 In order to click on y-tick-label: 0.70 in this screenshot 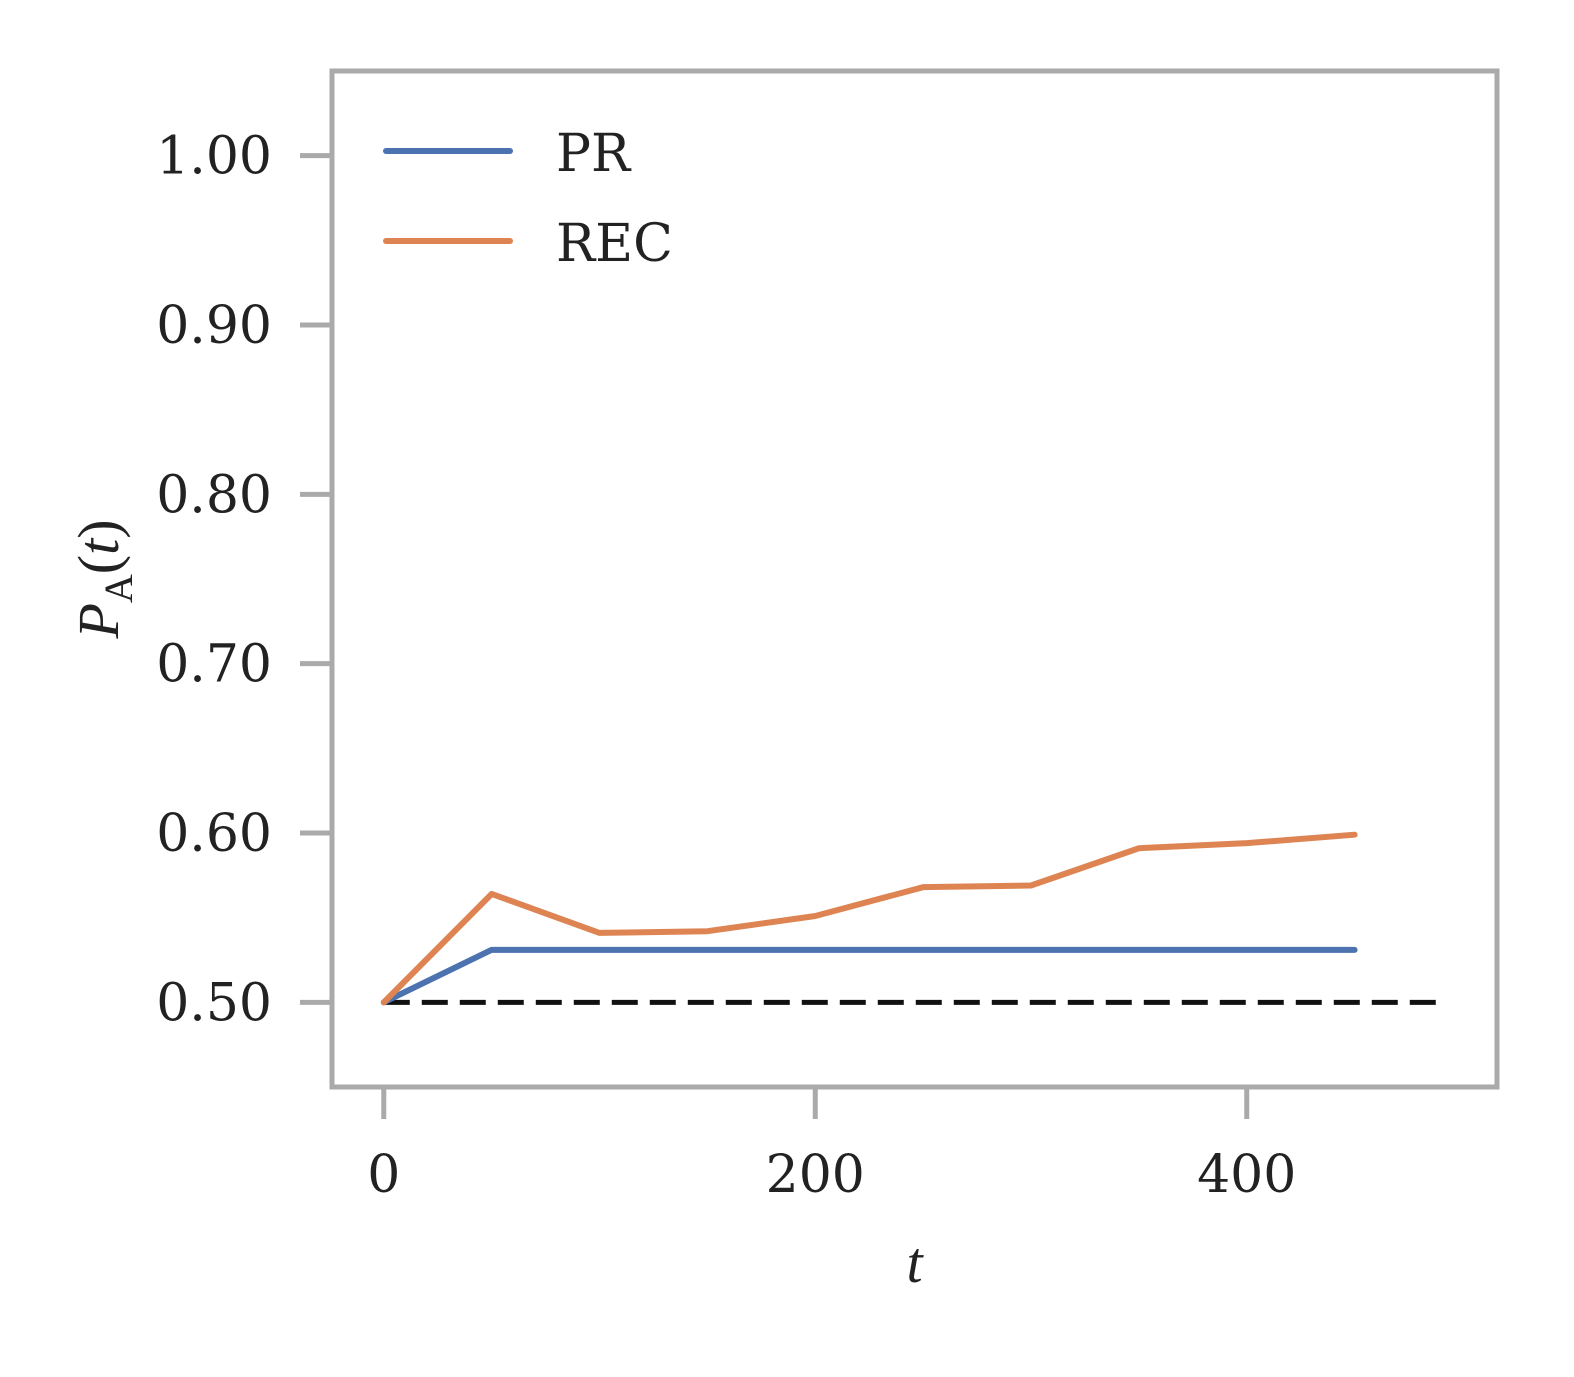, I will do `click(214, 665)`.